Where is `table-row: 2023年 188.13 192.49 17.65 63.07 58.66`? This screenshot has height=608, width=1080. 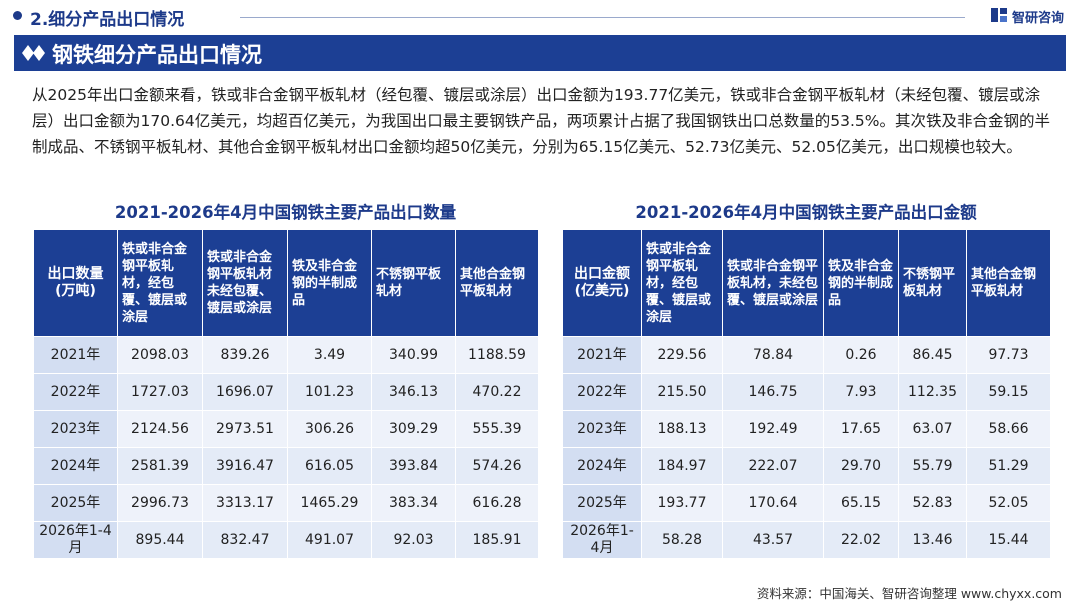 table-row: 2023年 188.13 192.49 17.65 63.07 58.66 is located at coordinates (806, 429).